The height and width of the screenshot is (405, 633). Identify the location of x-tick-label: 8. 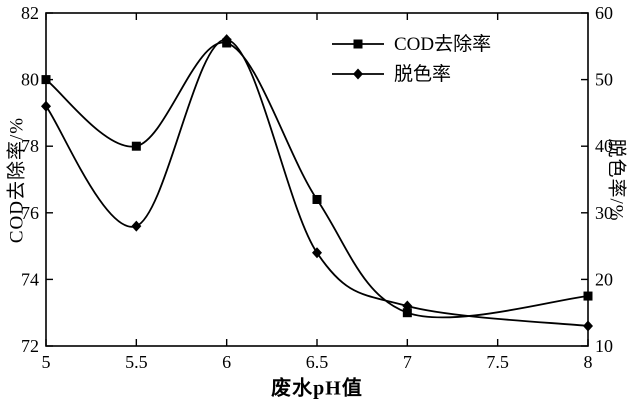
(588, 362).